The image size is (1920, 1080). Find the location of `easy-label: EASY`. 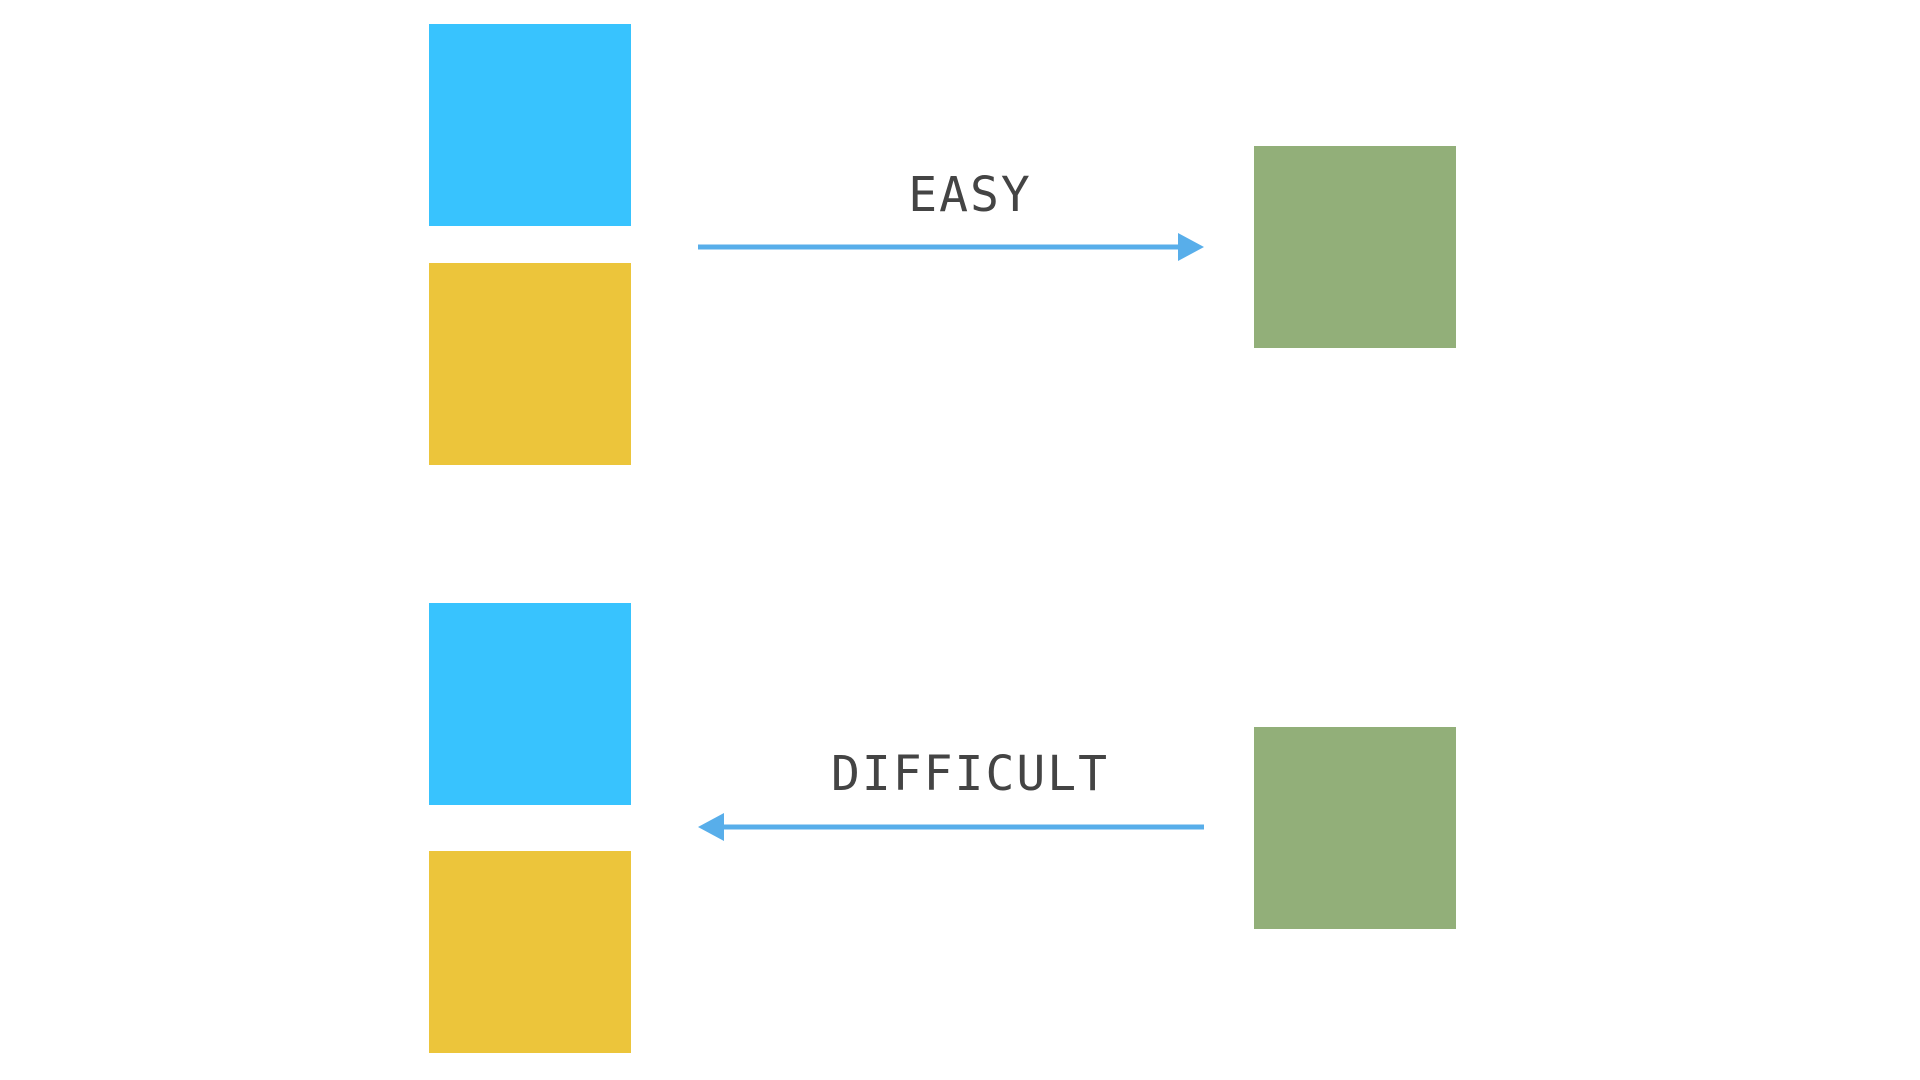

easy-label: EASY is located at coordinates (970, 195).